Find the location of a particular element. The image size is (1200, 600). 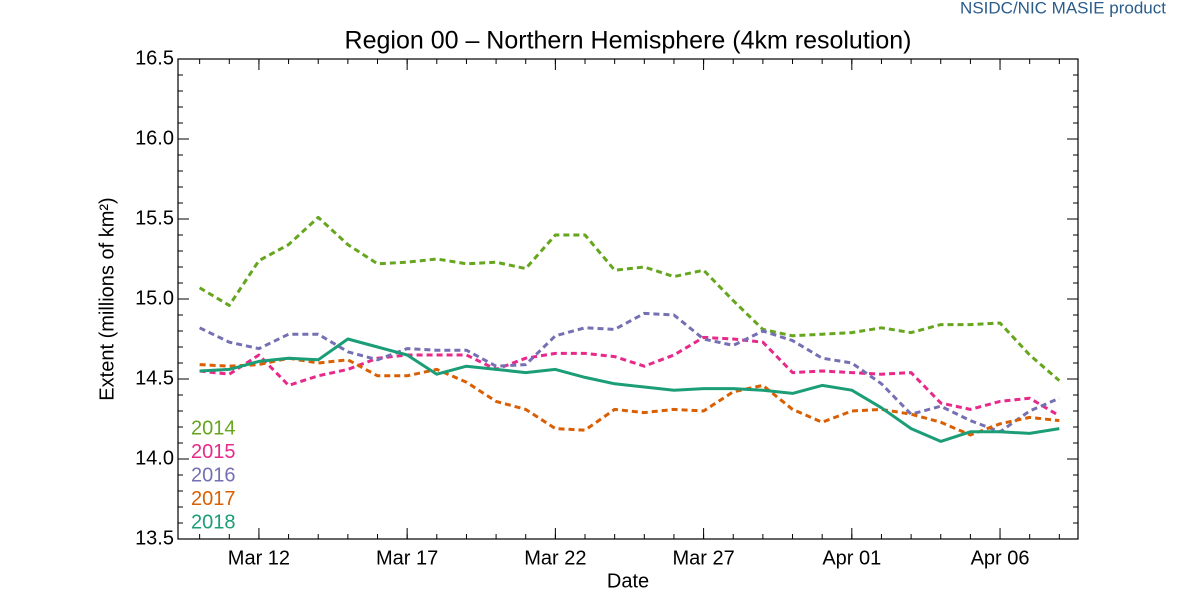

x-axis-label: Date is located at coordinates (628, 581).